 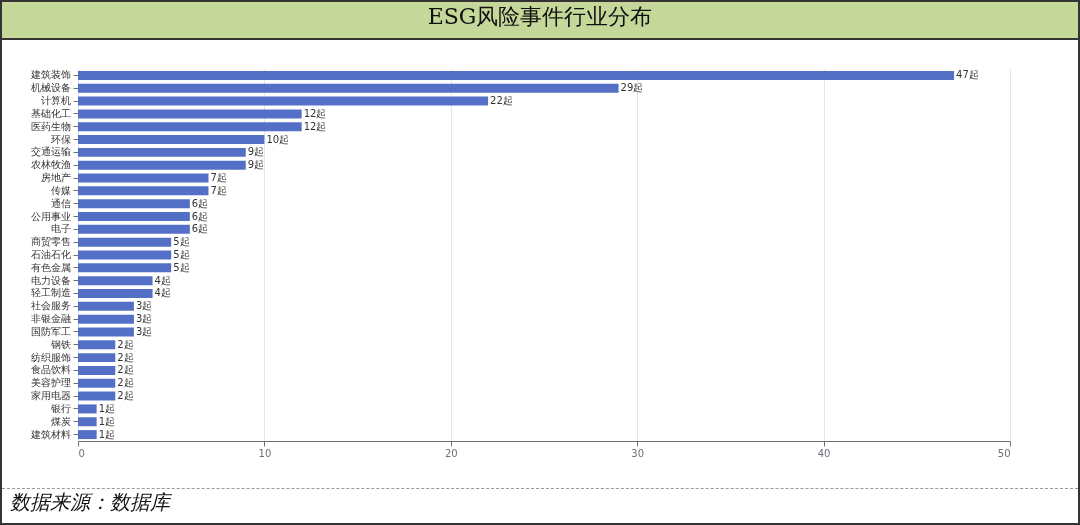 I want to click on y-tick-label: 农林牧渔, so click(x=50, y=165).